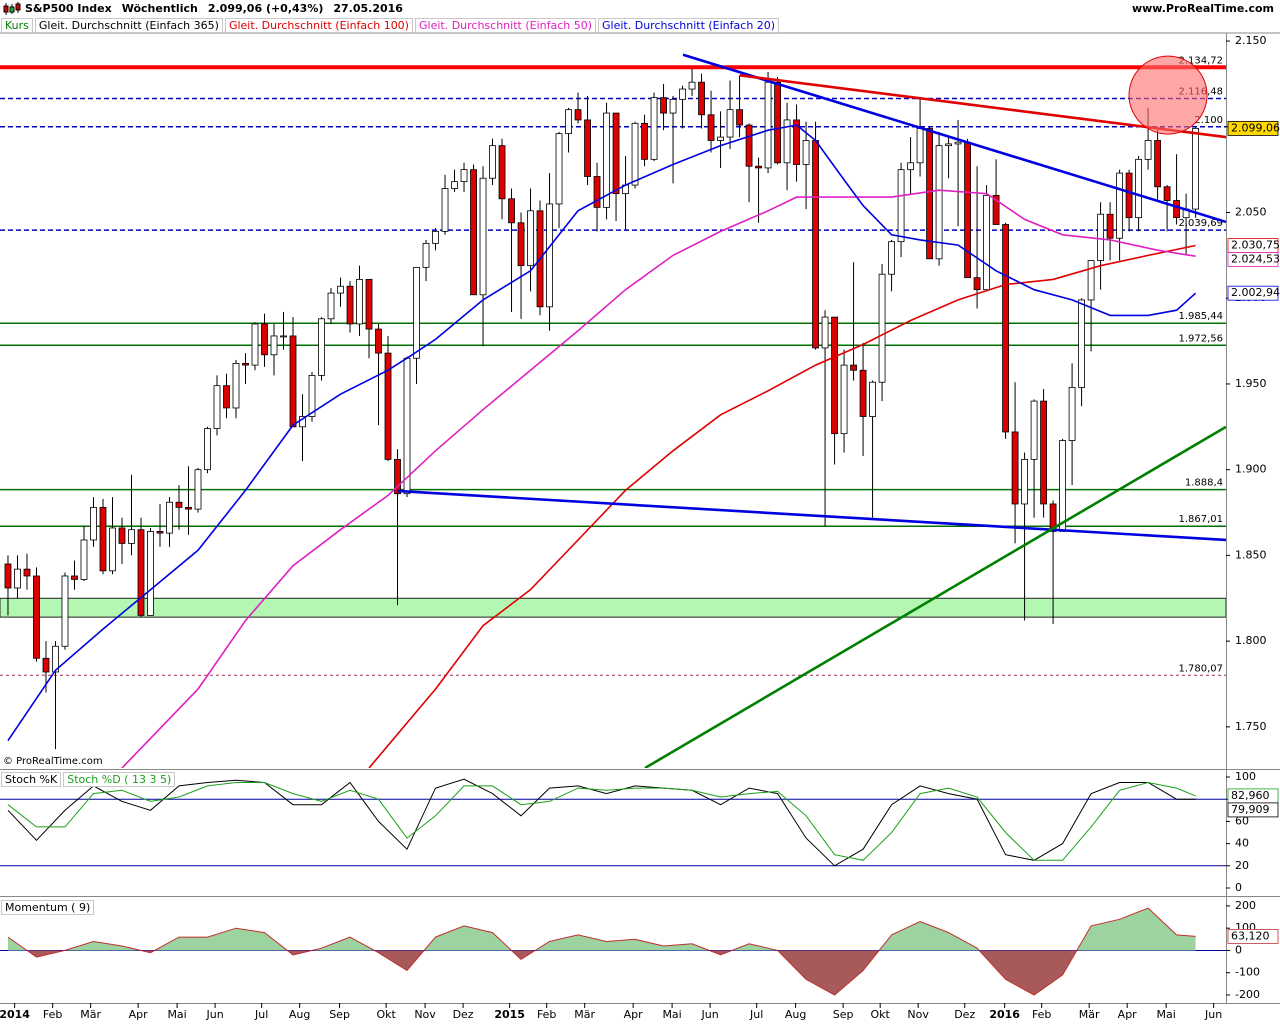 Image resolution: width=1280 pixels, height=1024 pixels. What do you see at coordinates (1004, 1014) in the screenshot?
I see `x-tick-label: 2016` at bounding box center [1004, 1014].